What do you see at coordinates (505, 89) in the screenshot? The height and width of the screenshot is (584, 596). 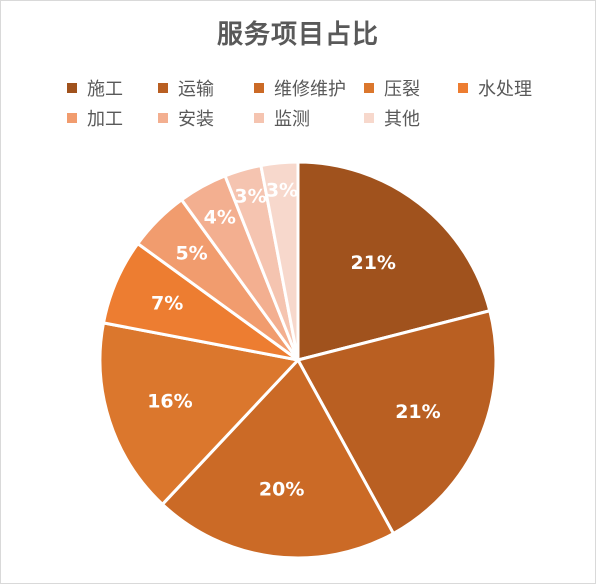 I see `legend-label: 水处理` at bounding box center [505, 89].